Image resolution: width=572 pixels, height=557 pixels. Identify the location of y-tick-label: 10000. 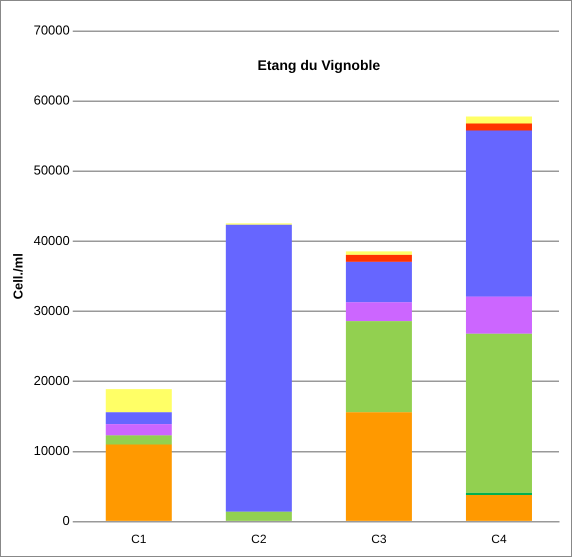
(52, 450).